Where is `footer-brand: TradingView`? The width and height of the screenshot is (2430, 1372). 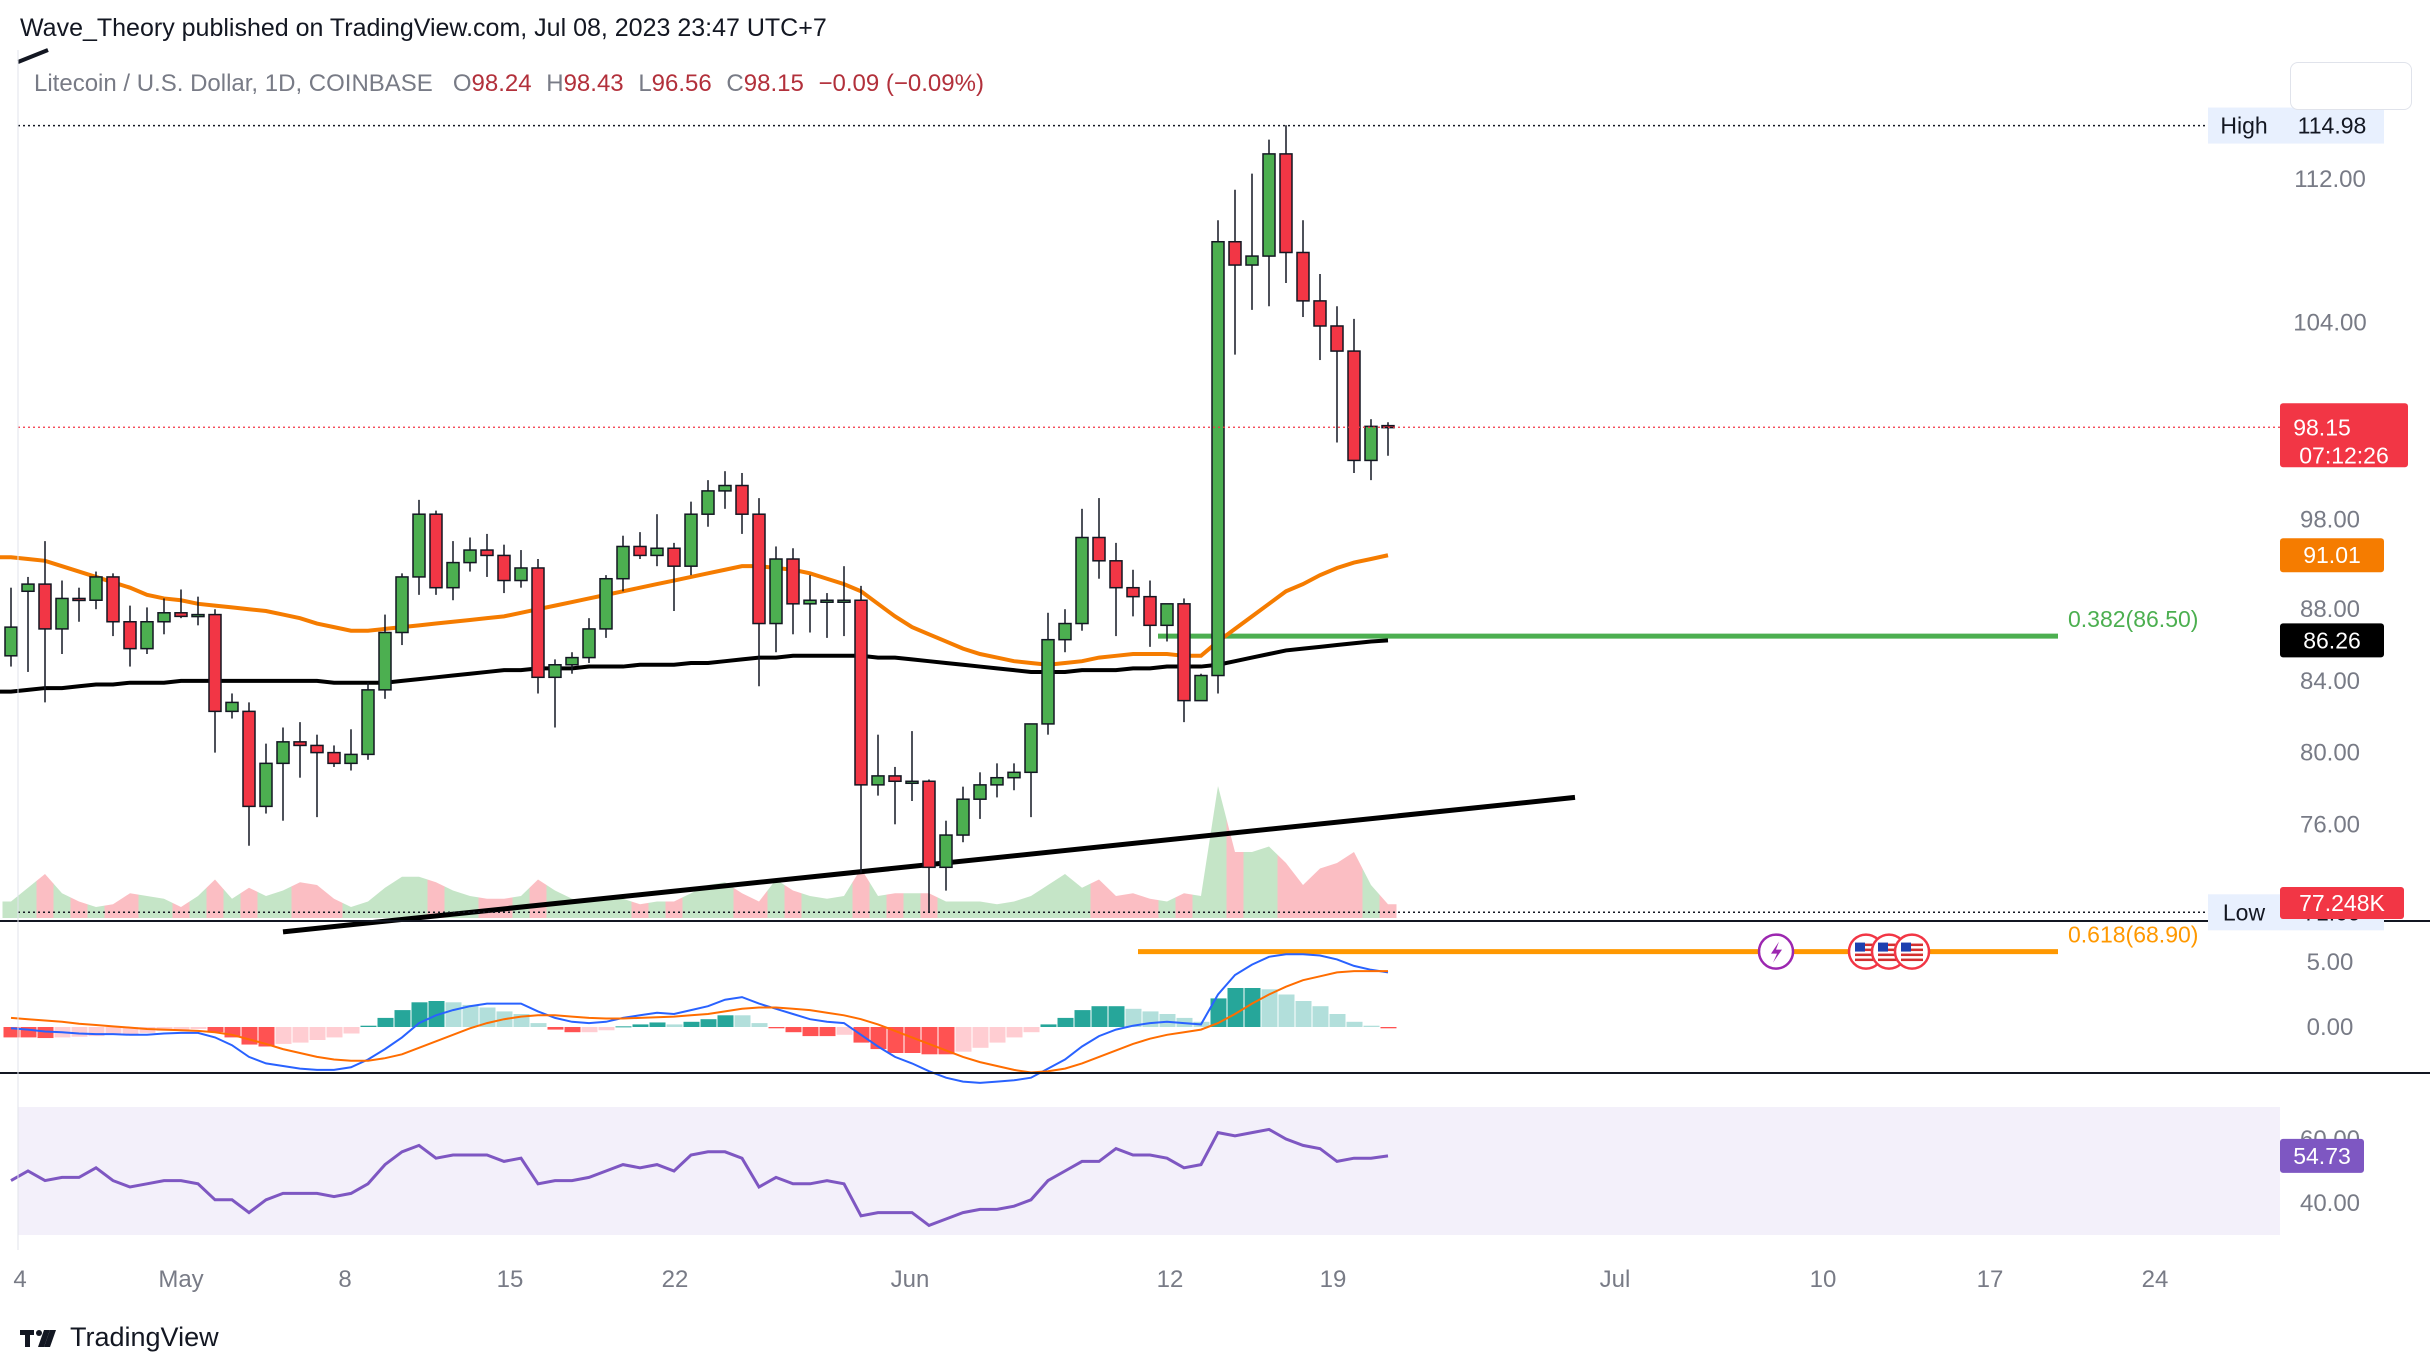
footer-brand: TradingView is located at coordinates (119, 1337).